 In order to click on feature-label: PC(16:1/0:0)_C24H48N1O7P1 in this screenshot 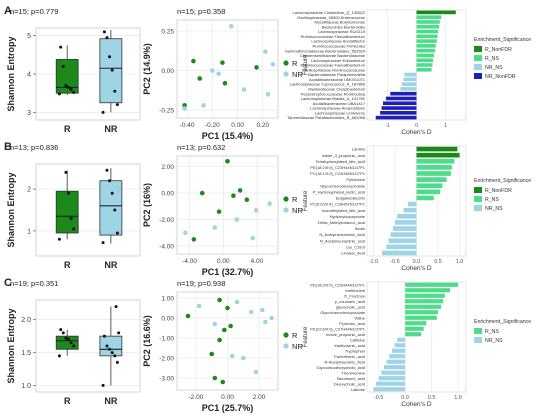, I will do `click(338, 173)`.